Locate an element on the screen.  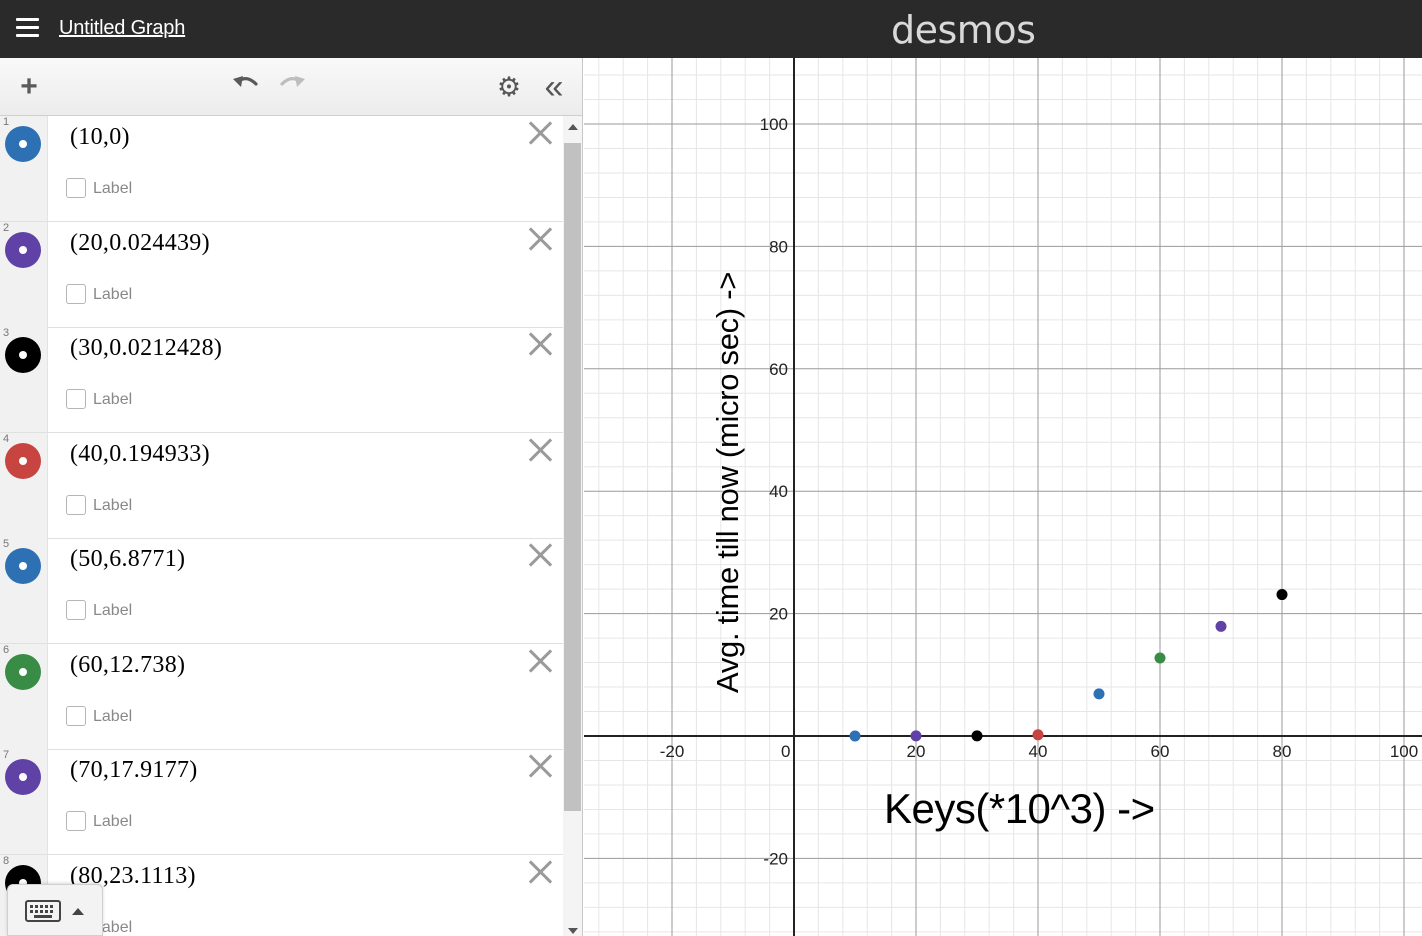
expression-input: (10,0) is located at coordinates (100, 137).